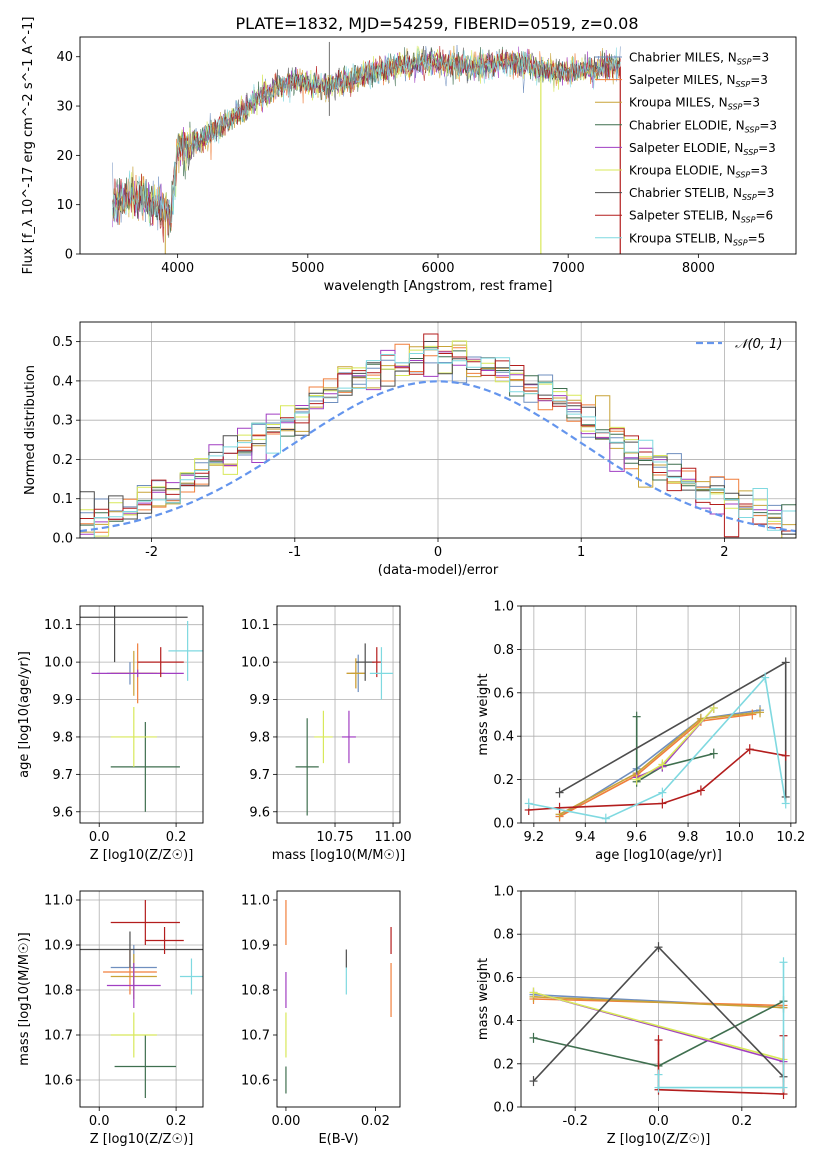 The width and height of the screenshot is (819, 1170). What do you see at coordinates (688, 837) in the screenshot?
I see `x-tick-label: 9.8` at bounding box center [688, 837].